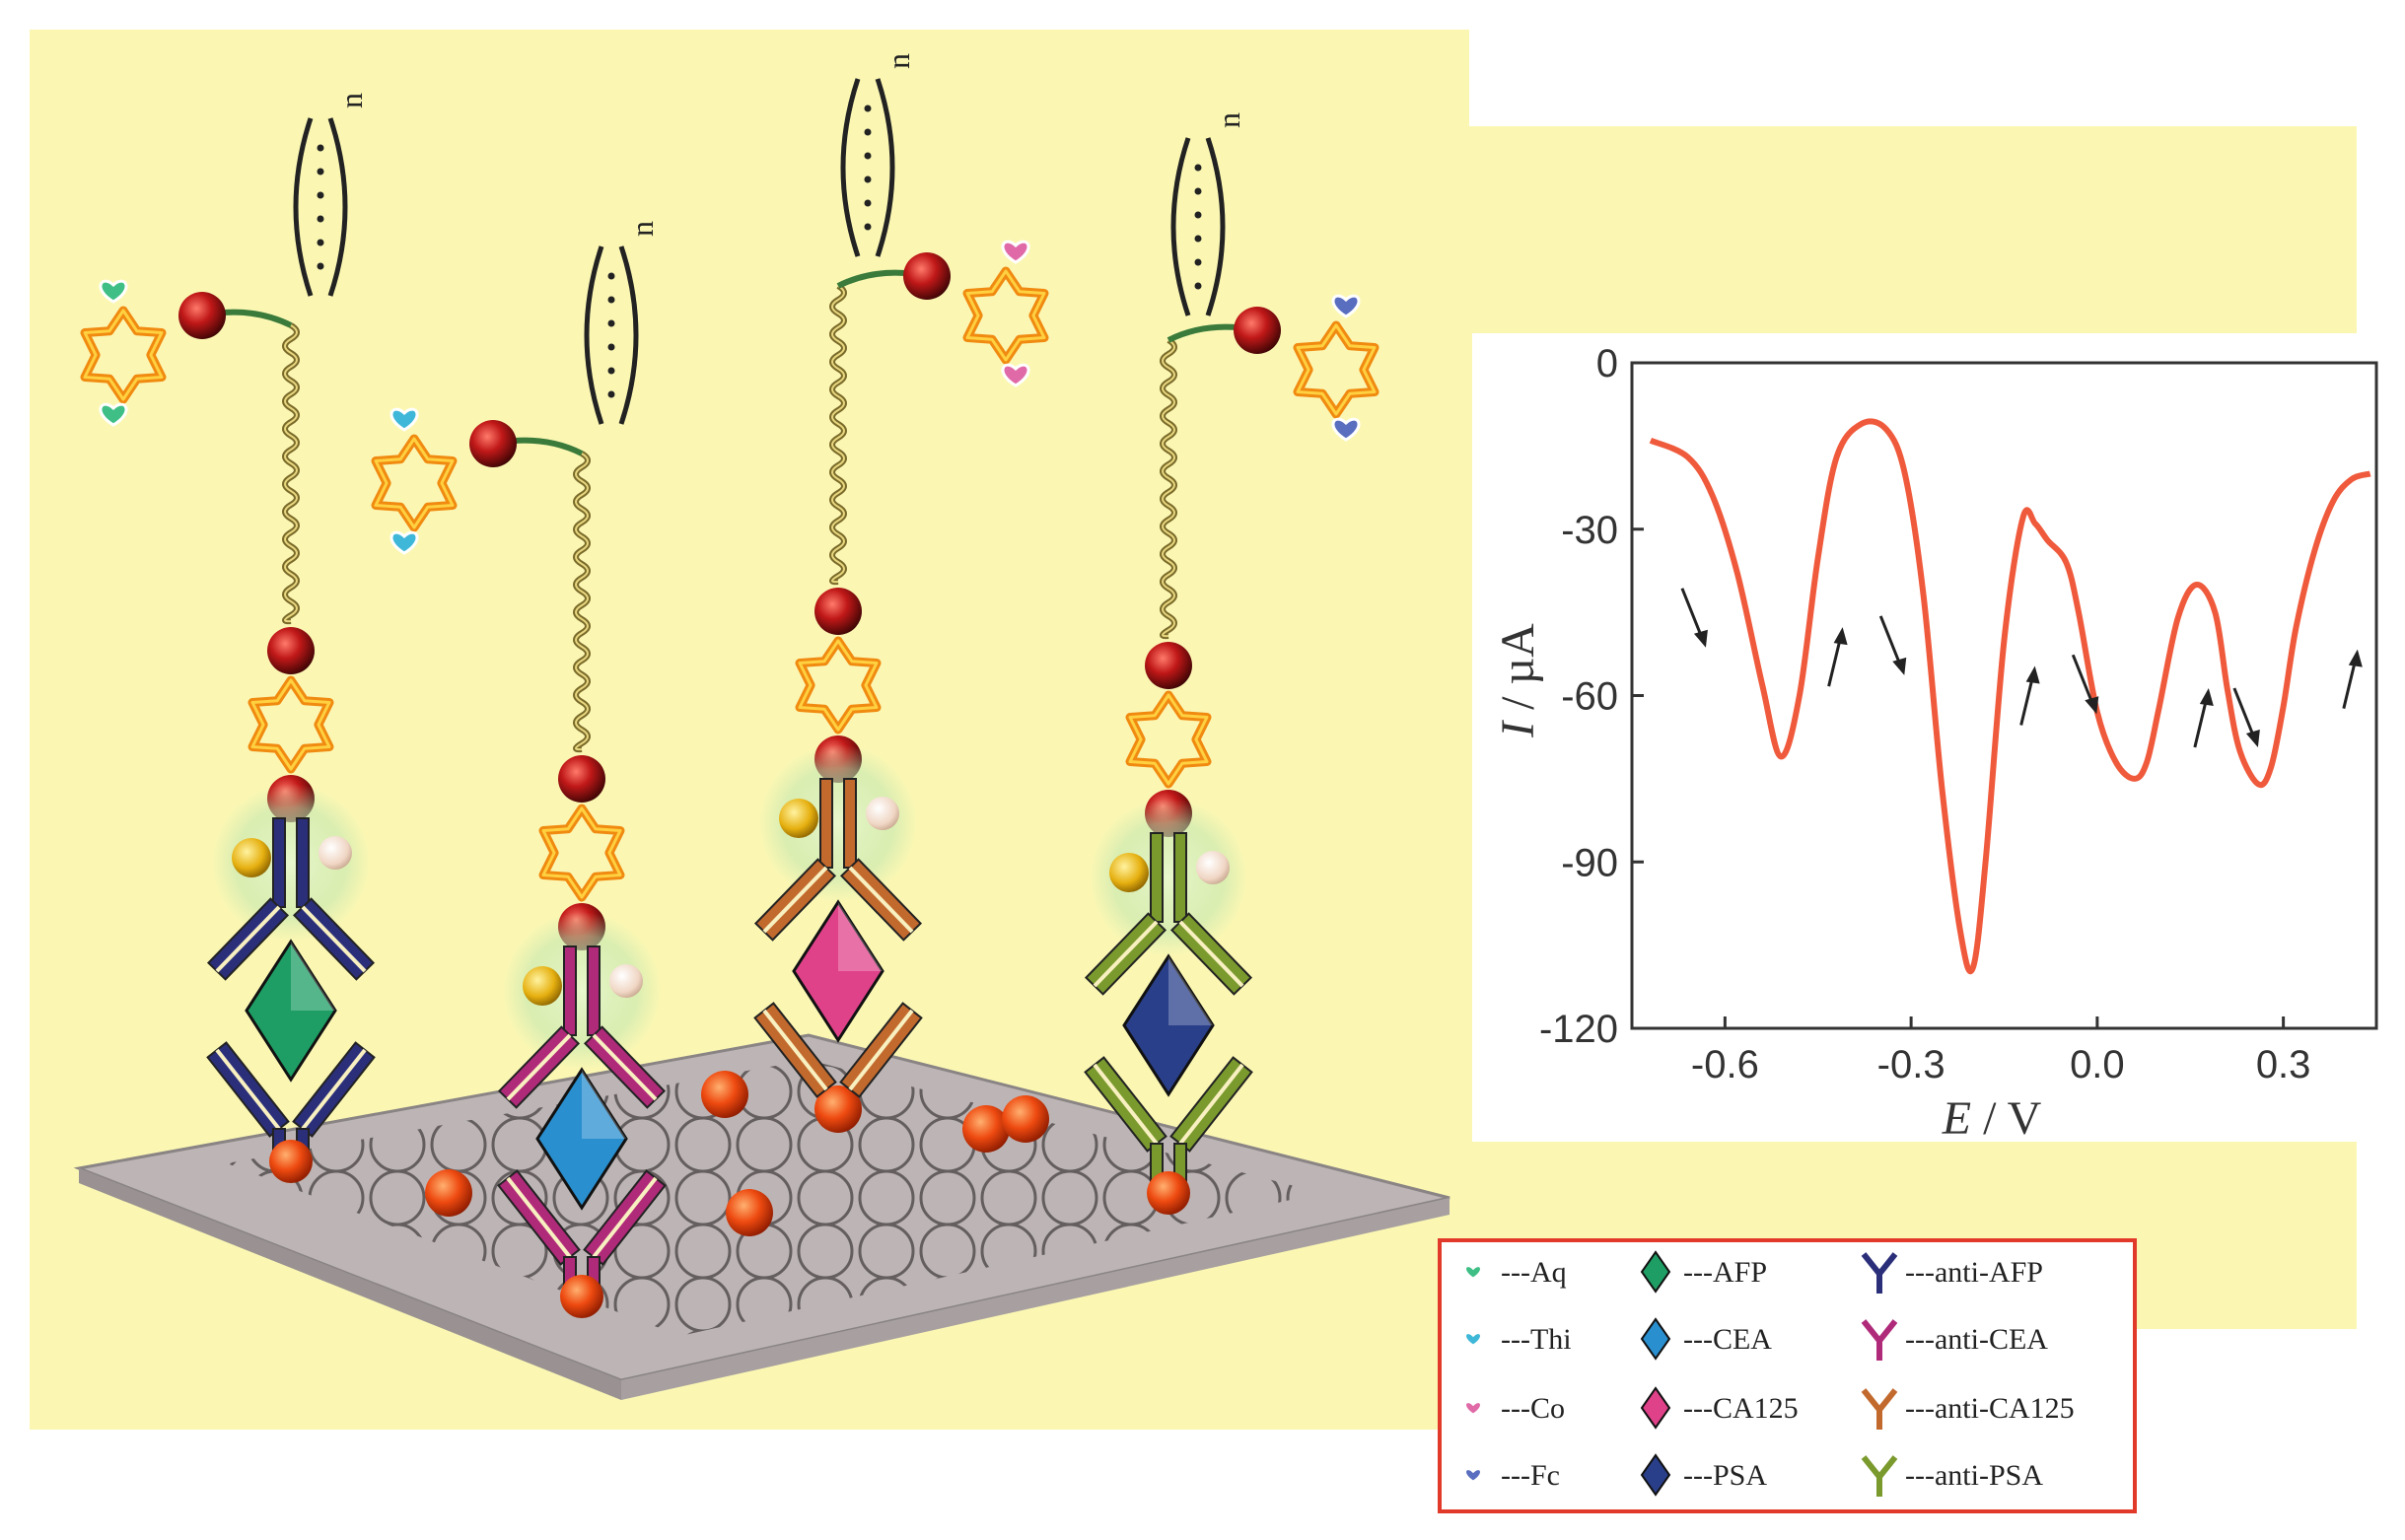  Describe the element at coordinates (1589, 862) in the screenshot. I see `y-tick-label: -90` at that location.